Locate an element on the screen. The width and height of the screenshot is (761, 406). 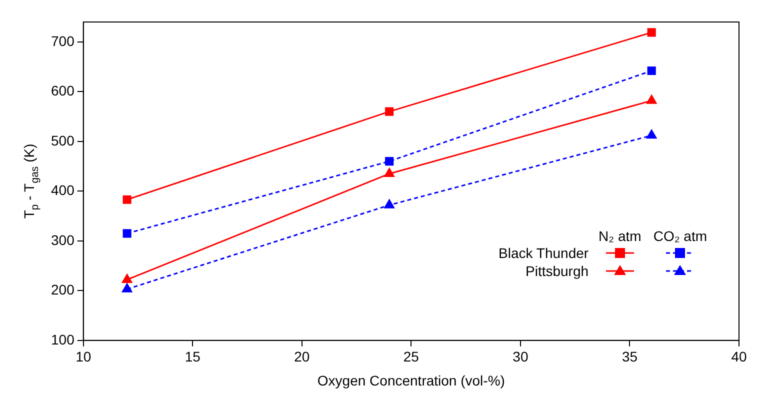
x-tick-label: 15 is located at coordinates (192, 356).